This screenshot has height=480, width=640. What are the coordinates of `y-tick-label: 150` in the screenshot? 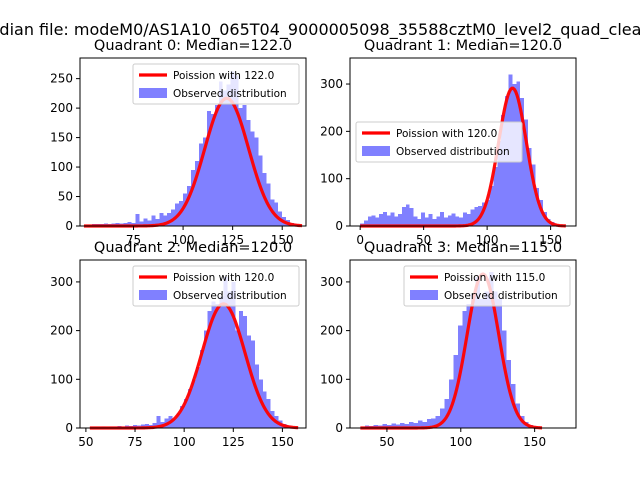 It's located at (61, 138).